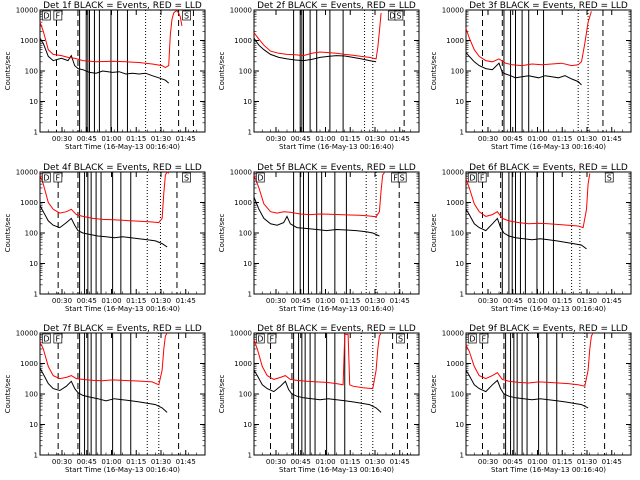 This screenshot has height=480, width=640. I want to click on chart-title: Det 3f BLACK = Events, RED = LLD, so click(548, 6).